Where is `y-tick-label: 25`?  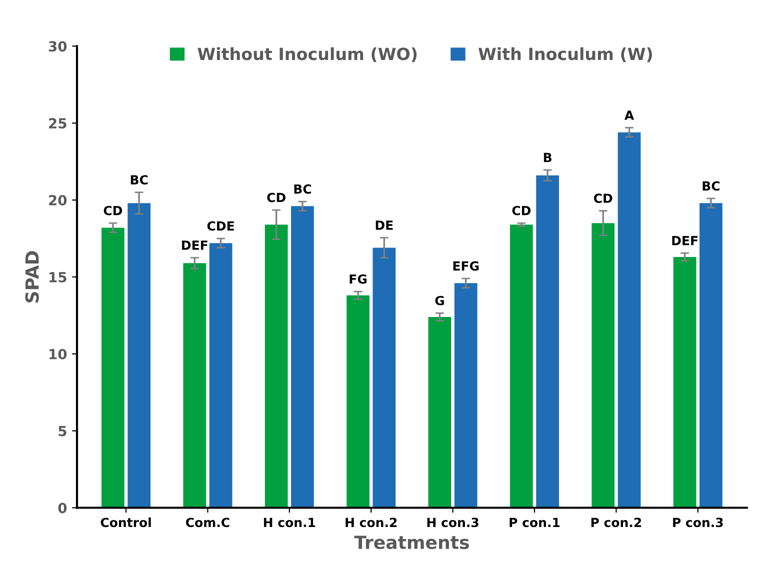
y-tick-label: 25 is located at coordinates (57, 123).